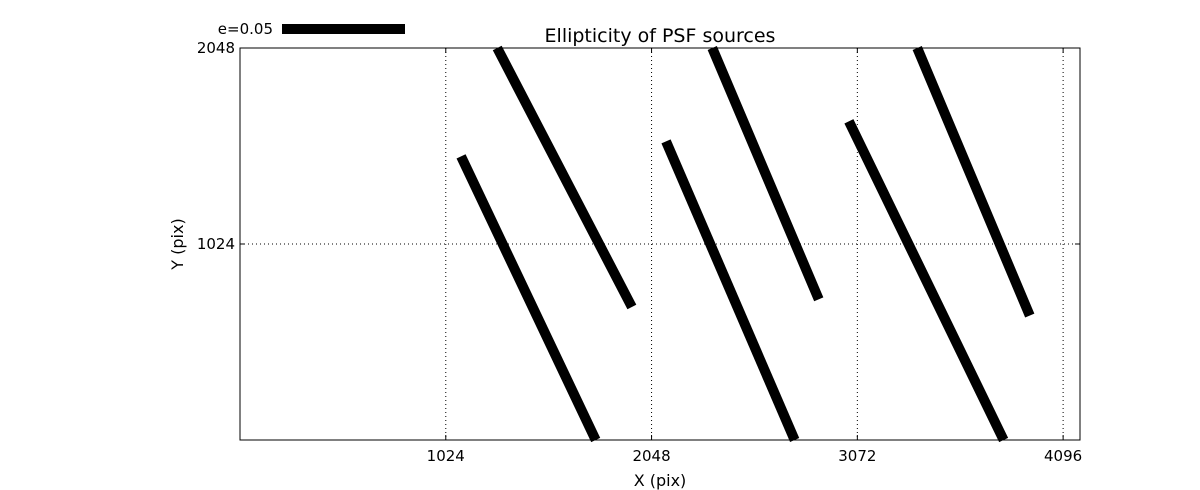  Describe the element at coordinates (216, 48) in the screenshot. I see `y-tick-label: 2048` at that location.